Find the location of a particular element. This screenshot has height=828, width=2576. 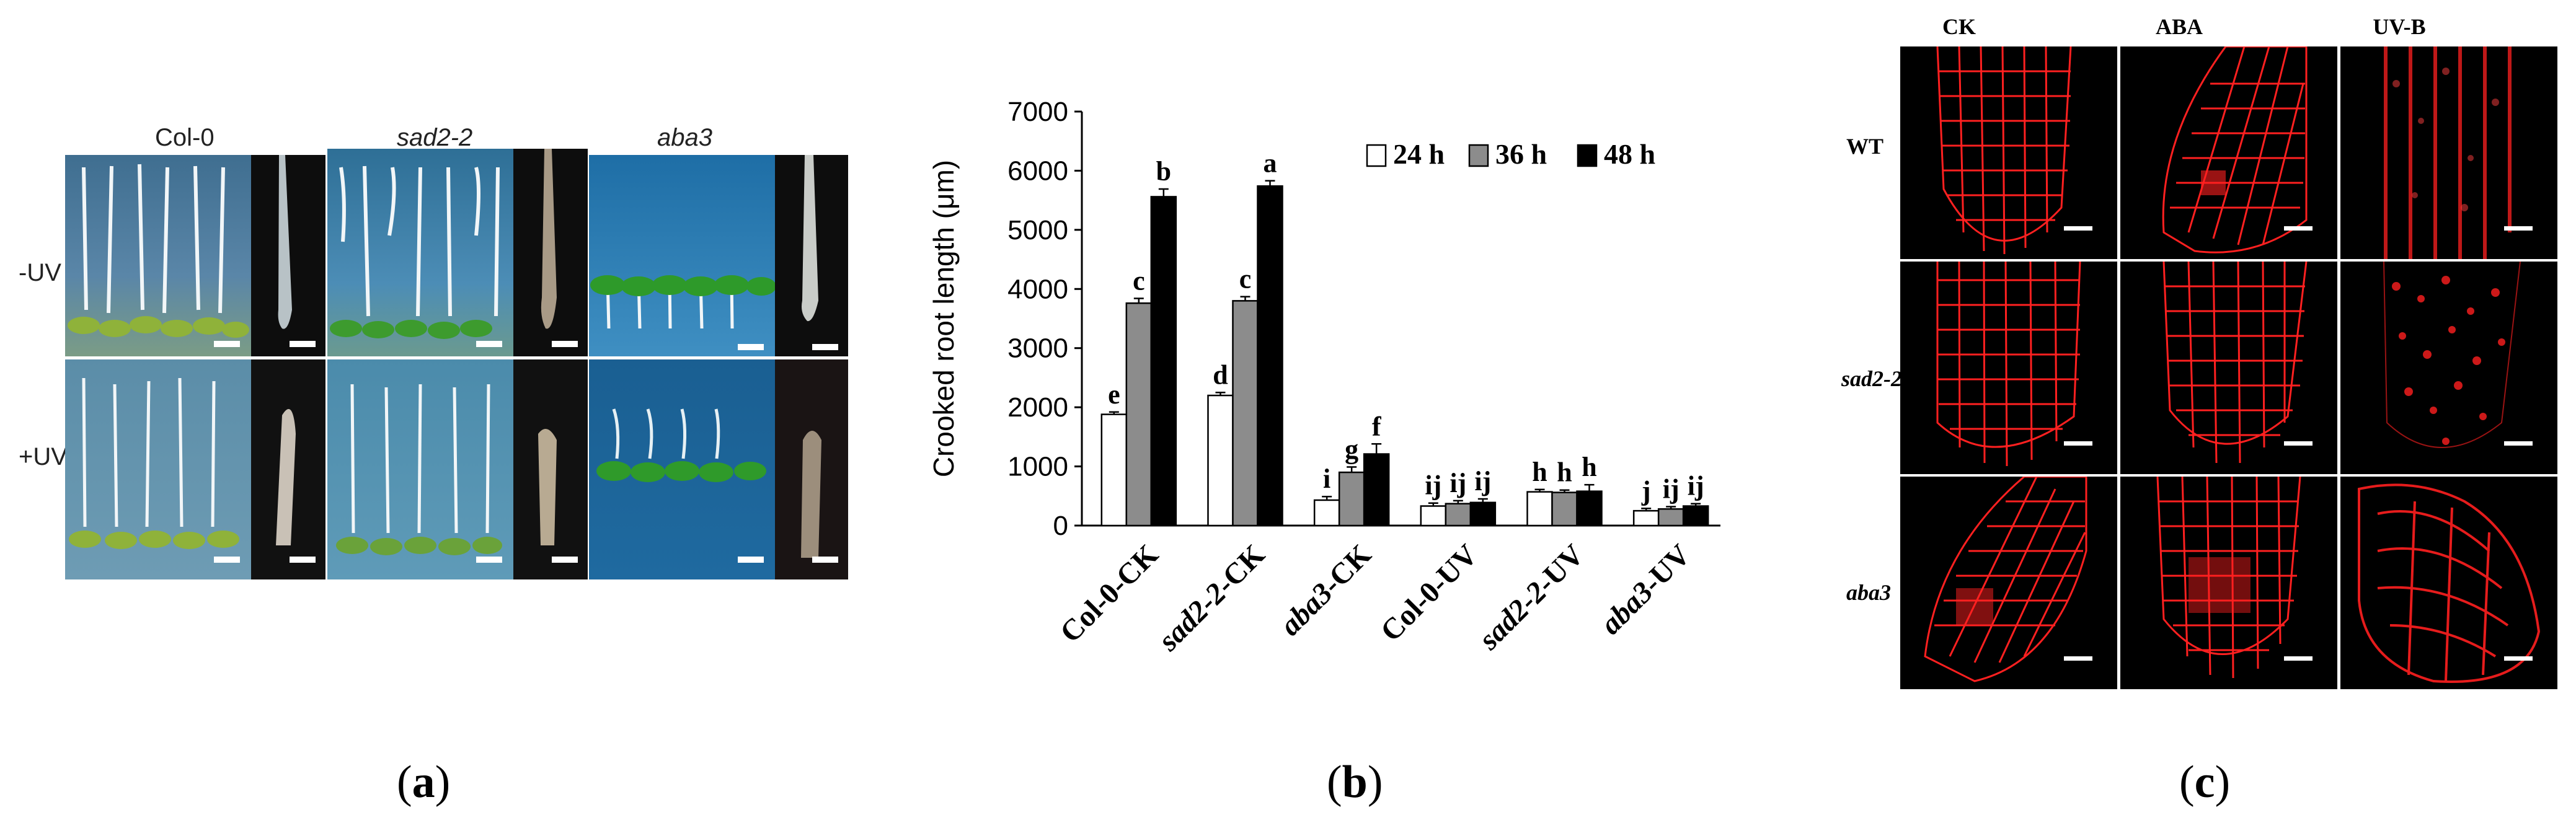

confocal-wt-aba is located at coordinates (2228, 152).